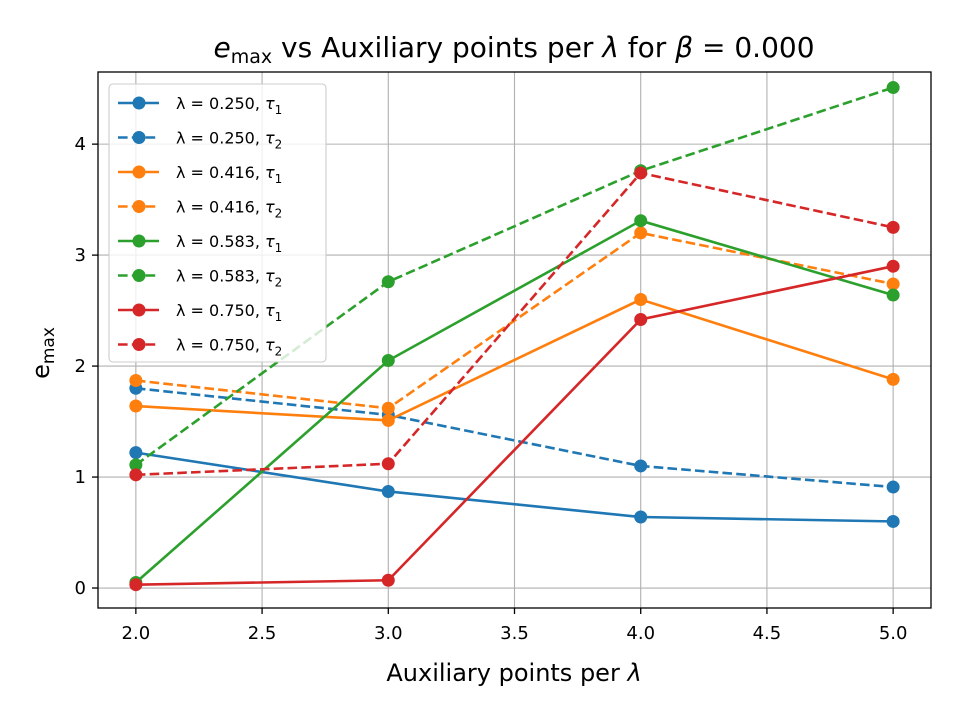  I want to click on legend-box, so click(217, 223).